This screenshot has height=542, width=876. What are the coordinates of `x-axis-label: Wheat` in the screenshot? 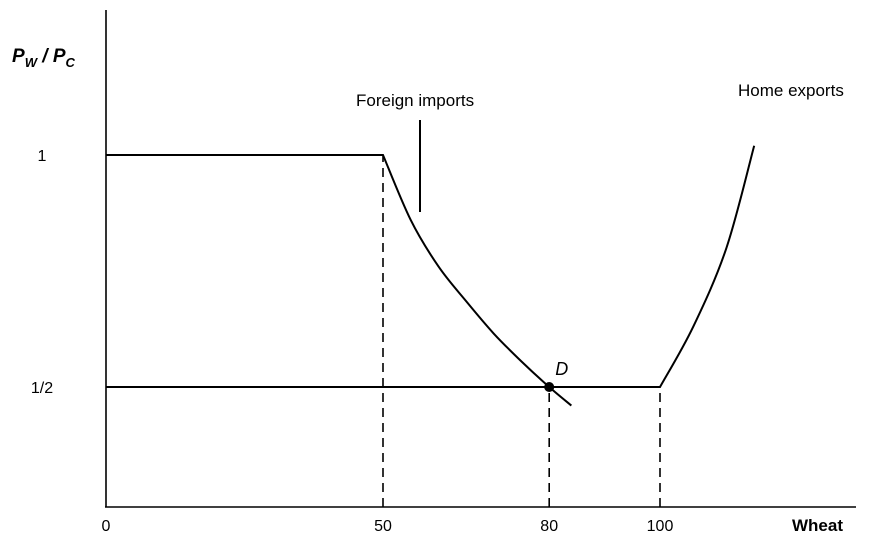 It's located at (817, 525).